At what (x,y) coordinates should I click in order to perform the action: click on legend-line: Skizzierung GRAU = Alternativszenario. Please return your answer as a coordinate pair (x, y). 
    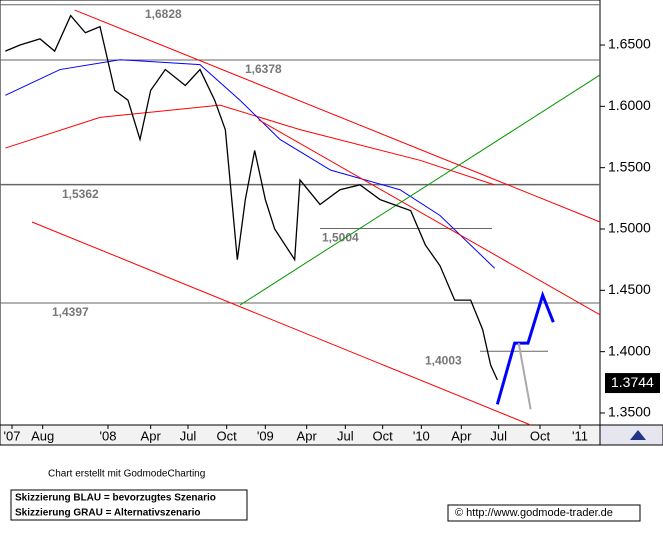
    Looking at the image, I should click on (108, 513).